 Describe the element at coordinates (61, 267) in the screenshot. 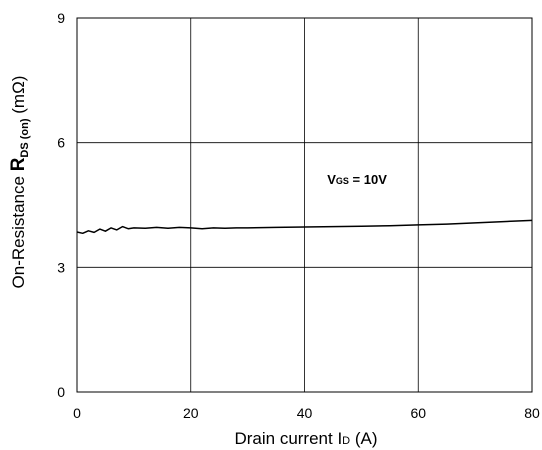

I see `y-tick-label: 3` at that location.